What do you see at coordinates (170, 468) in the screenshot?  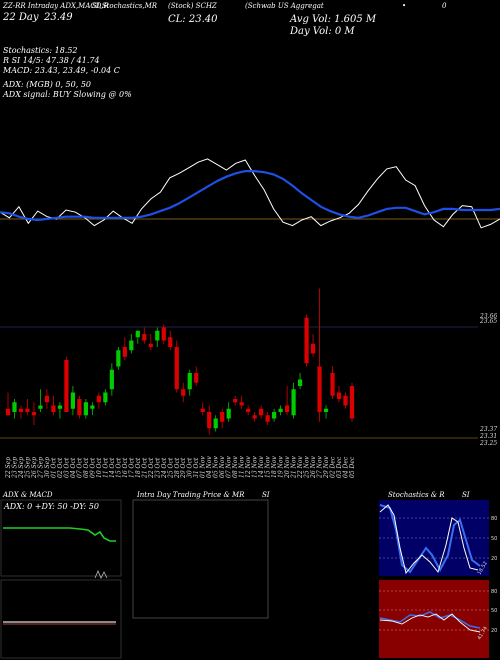 I see `date-label: 25 Oct` at bounding box center [170, 468].